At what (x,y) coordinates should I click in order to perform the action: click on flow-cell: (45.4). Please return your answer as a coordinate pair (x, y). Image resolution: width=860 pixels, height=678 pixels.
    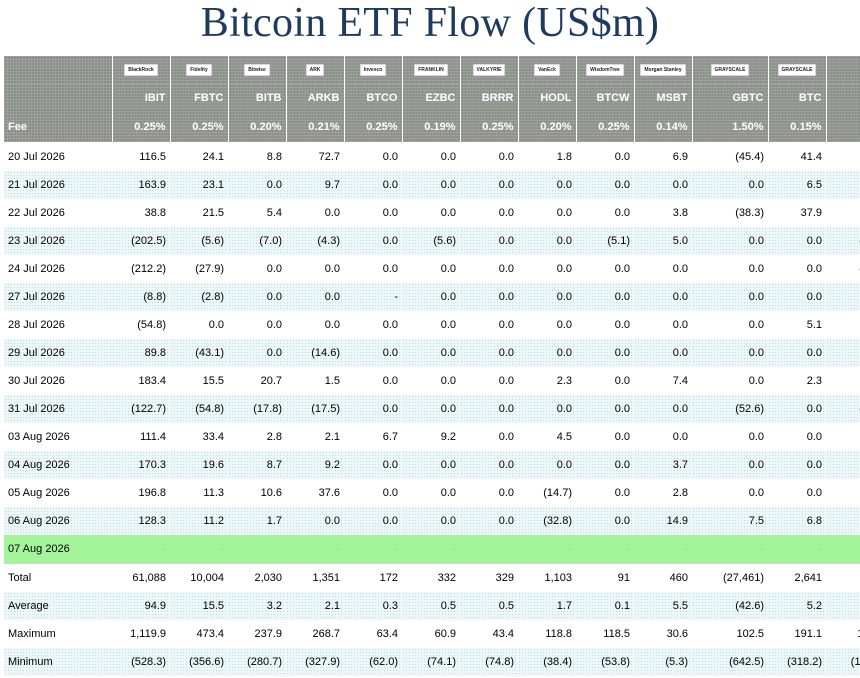
    Looking at the image, I should click on (730, 156).